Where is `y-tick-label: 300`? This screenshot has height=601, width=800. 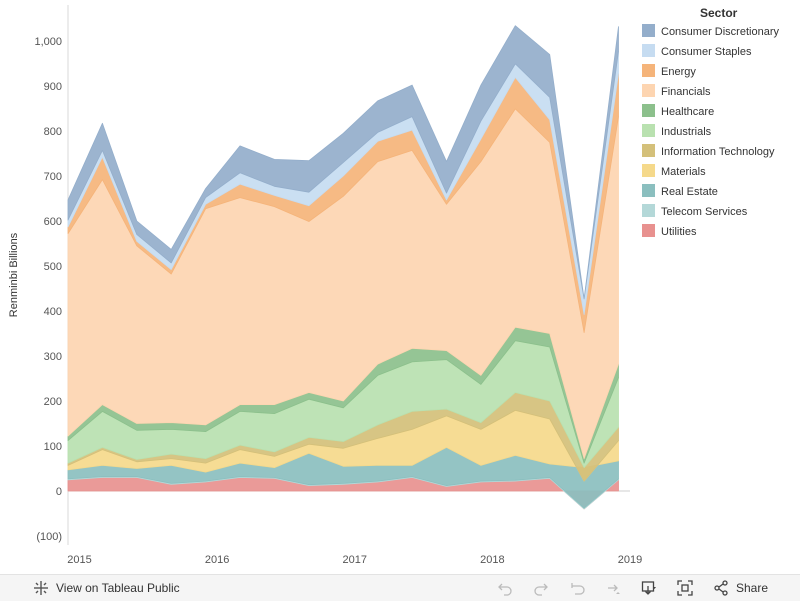
y-tick-label: 300 is located at coordinates (53, 357).